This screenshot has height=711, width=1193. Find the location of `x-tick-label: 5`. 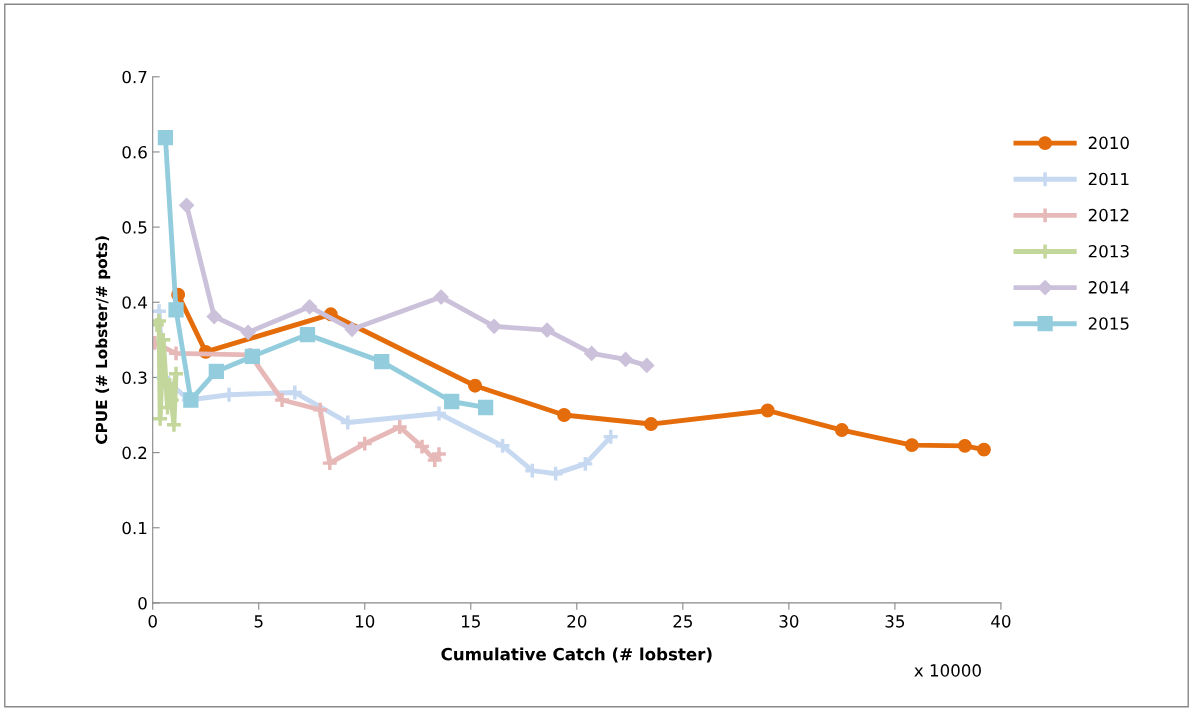

x-tick-label: 5 is located at coordinates (258, 621).